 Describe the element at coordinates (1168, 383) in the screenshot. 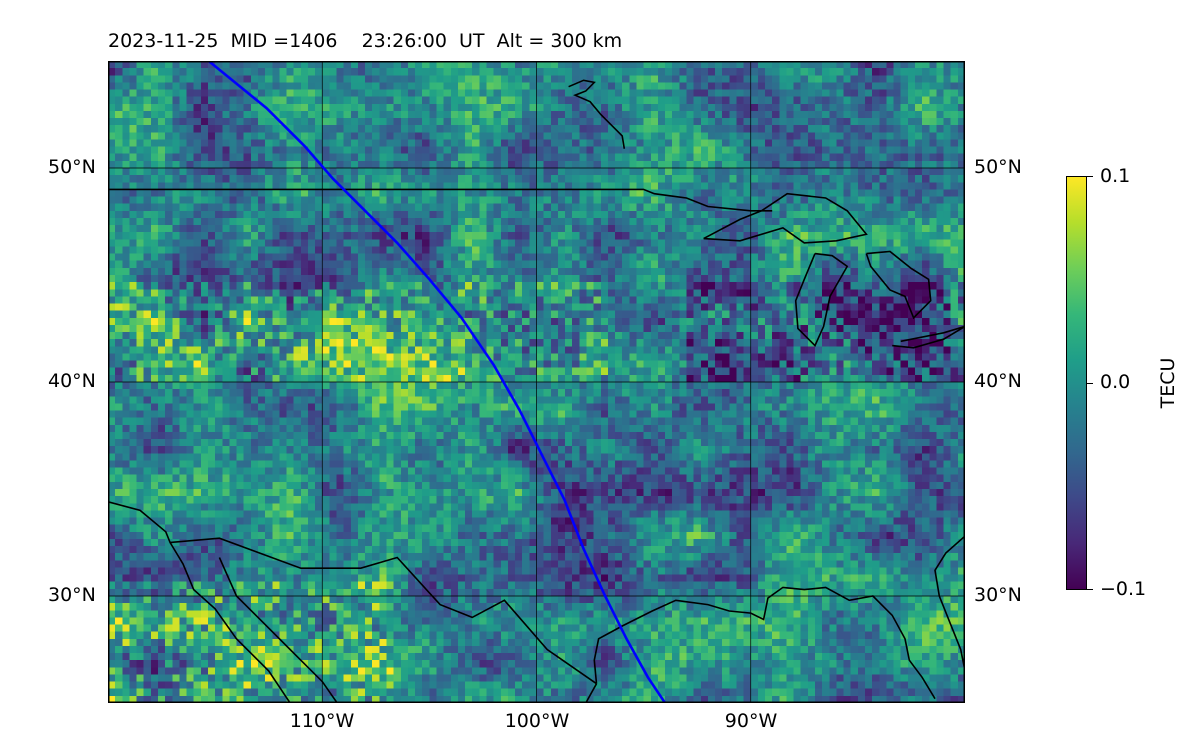

I see `colorbar-title: TECU` at that location.